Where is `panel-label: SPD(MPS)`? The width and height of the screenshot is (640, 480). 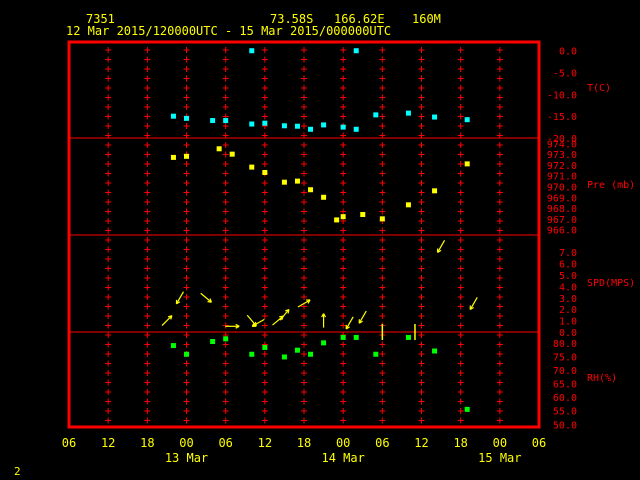
panel-label: SPD(MPS) is located at coordinates (611, 283).